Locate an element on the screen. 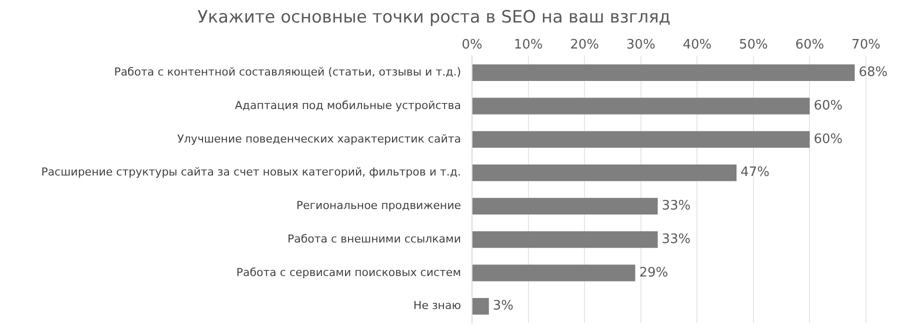 Image resolution: width=900 pixels, height=333 pixels. data-label: 29% is located at coordinates (653, 272).